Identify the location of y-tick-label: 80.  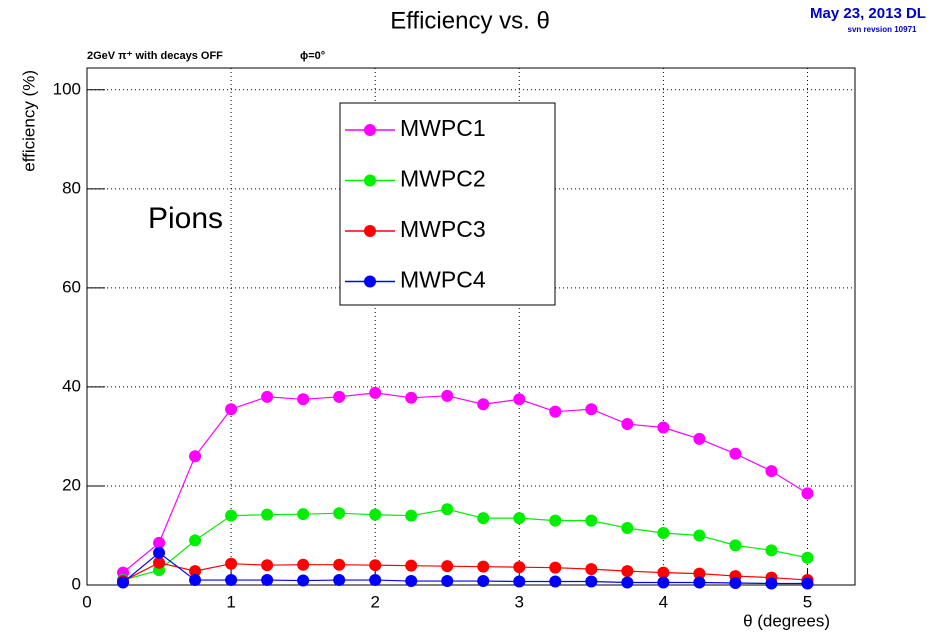
(71, 187).